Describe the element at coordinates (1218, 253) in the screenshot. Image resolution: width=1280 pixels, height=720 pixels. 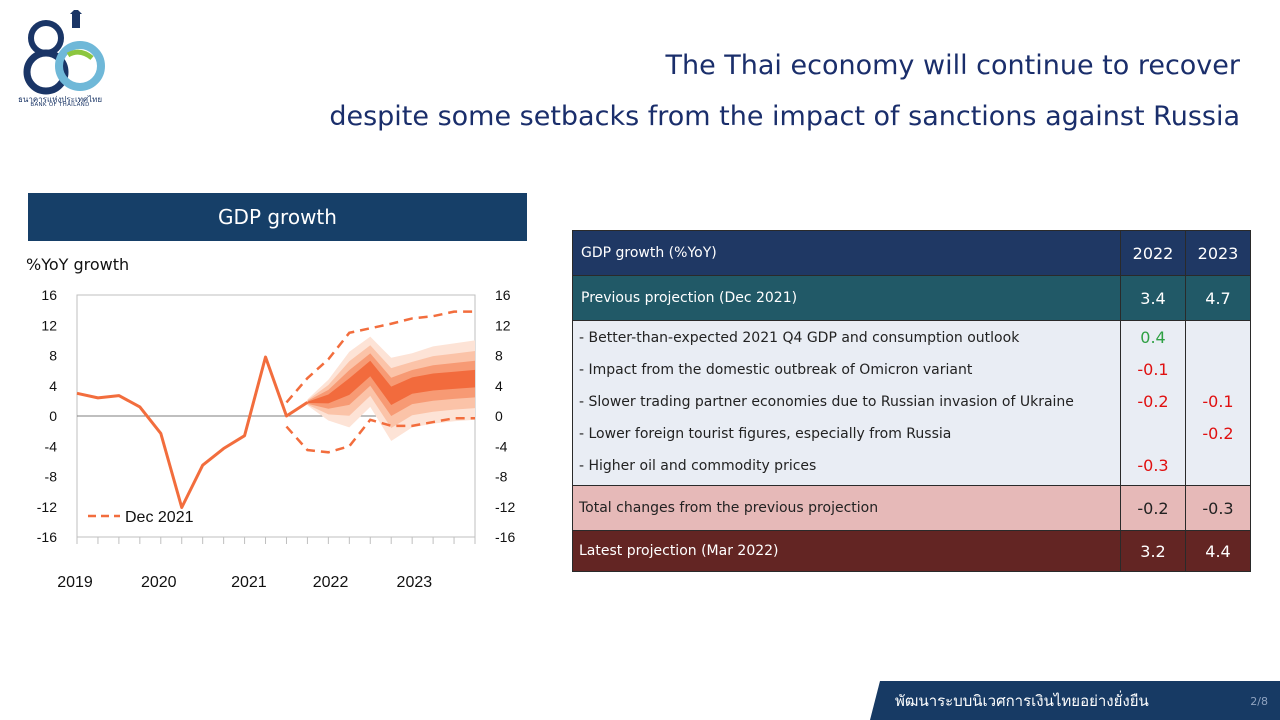
I see `table-header-2023: 2023` at that location.